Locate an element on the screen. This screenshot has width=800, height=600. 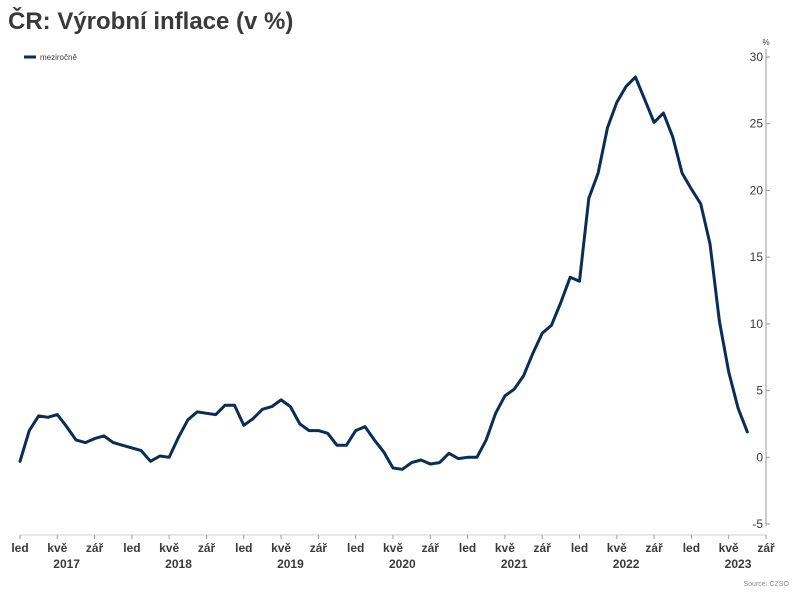
x-year-label: 2018 is located at coordinates (178, 564).